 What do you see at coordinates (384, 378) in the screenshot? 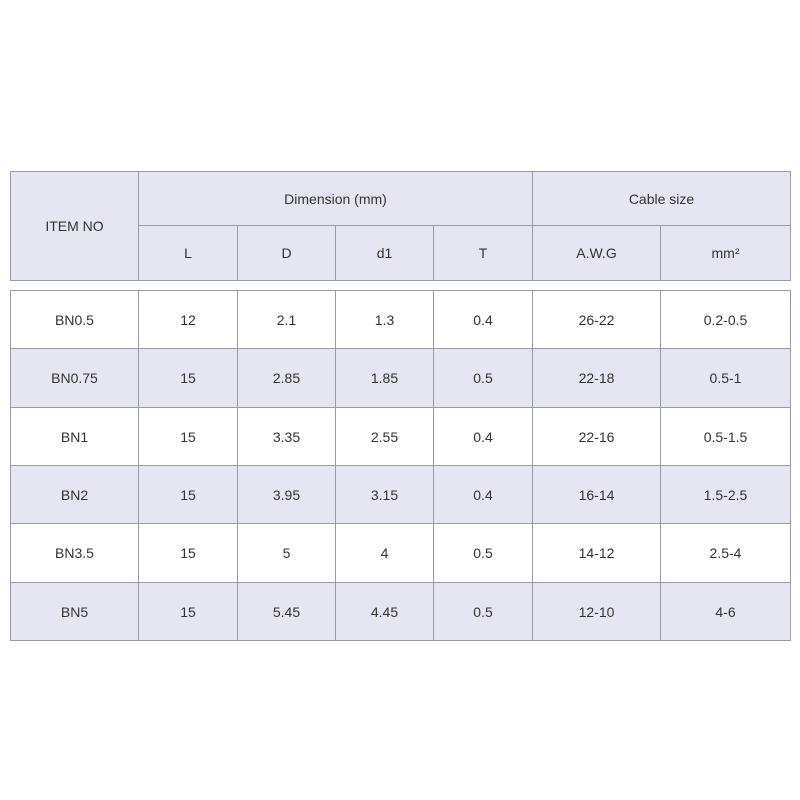
I see `value-cell: 1.85` at bounding box center [384, 378].